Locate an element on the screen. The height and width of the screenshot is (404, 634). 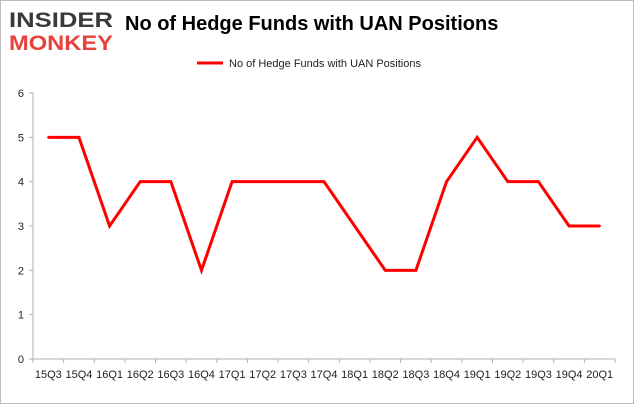
x-tick-label: 18Q1 is located at coordinates (354, 375).